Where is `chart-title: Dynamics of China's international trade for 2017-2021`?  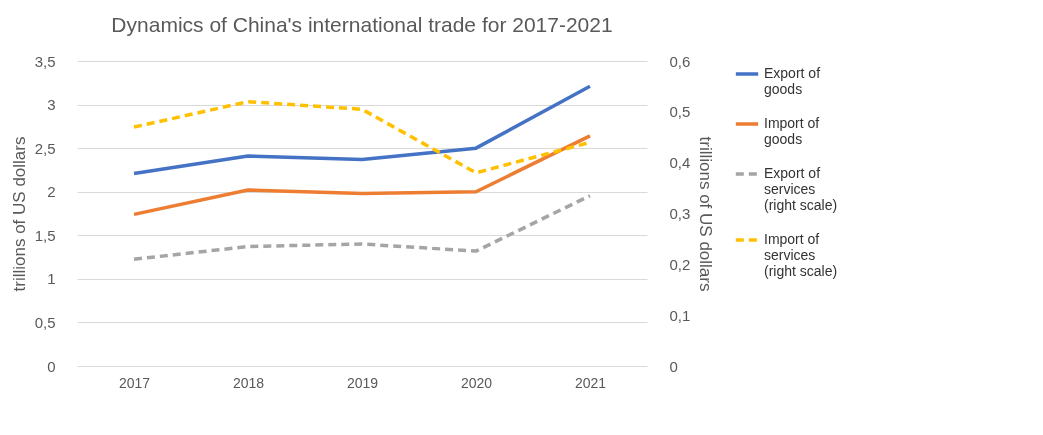
chart-title: Dynamics of China's international trade for 2017-2021 is located at coordinates (362, 24).